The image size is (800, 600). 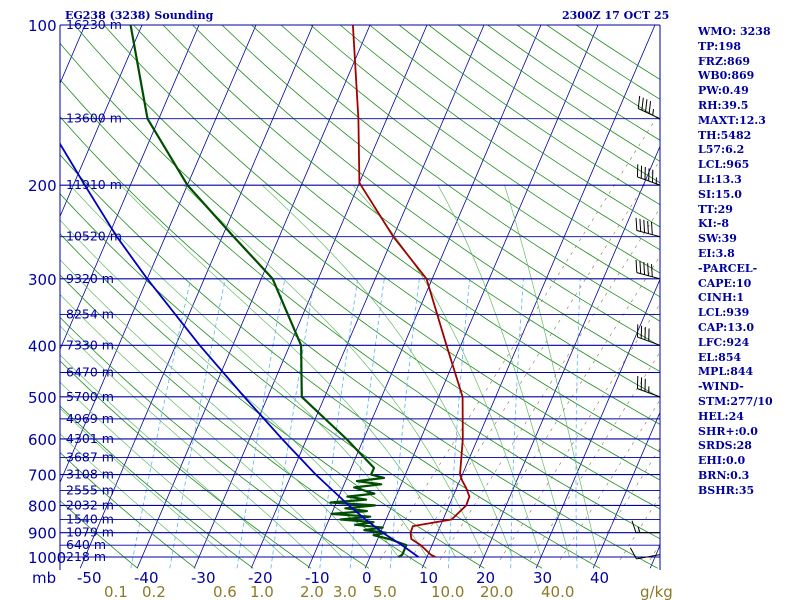 What do you see at coordinates (485, 578) in the screenshot?
I see `temperature-tick-label: 20` at bounding box center [485, 578].